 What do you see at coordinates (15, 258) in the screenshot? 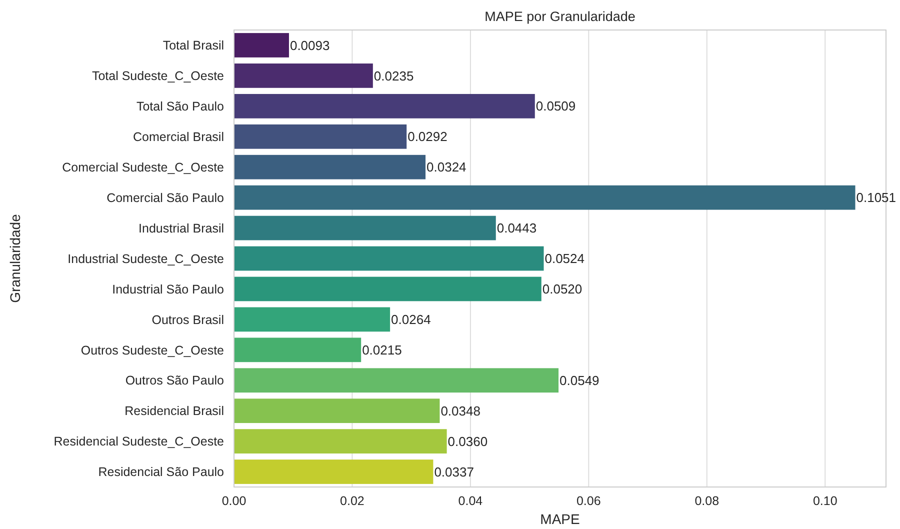
I see `y-axis-title: Granularidade` at bounding box center [15, 258].